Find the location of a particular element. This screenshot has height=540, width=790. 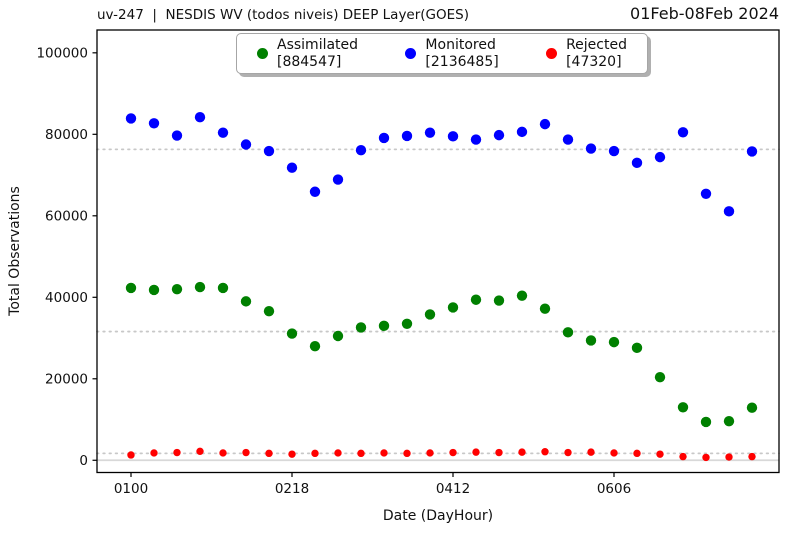

assimilated-marker-icon is located at coordinates (262, 53).